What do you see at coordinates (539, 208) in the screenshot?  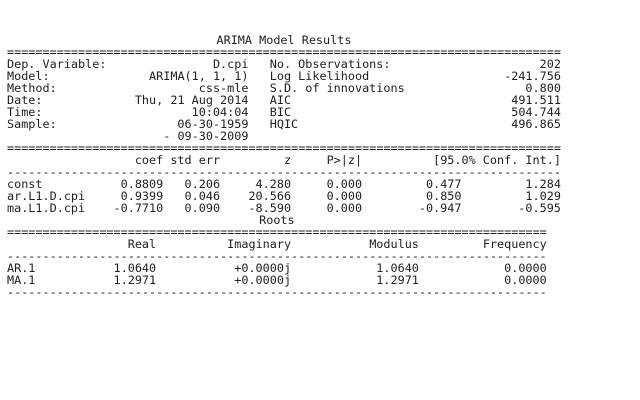 I see `cell: -0.595` at bounding box center [539, 208].